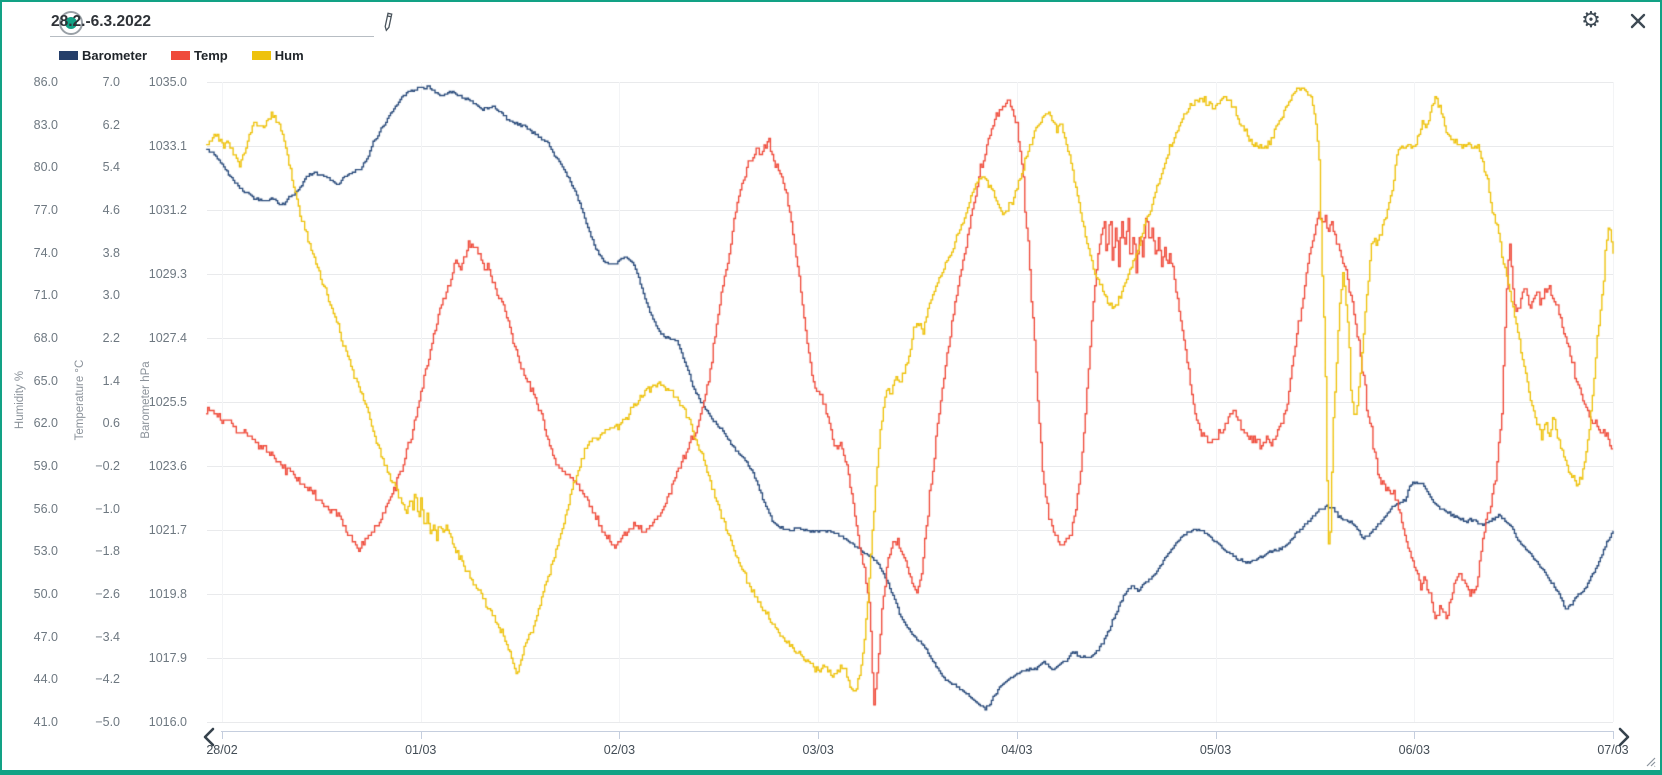 The image size is (1662, 775). What do you see at coordinates (1215, 750) in the screenshot?
I see `x-tick-label: 05/03` at bounding box center [1215, 750].